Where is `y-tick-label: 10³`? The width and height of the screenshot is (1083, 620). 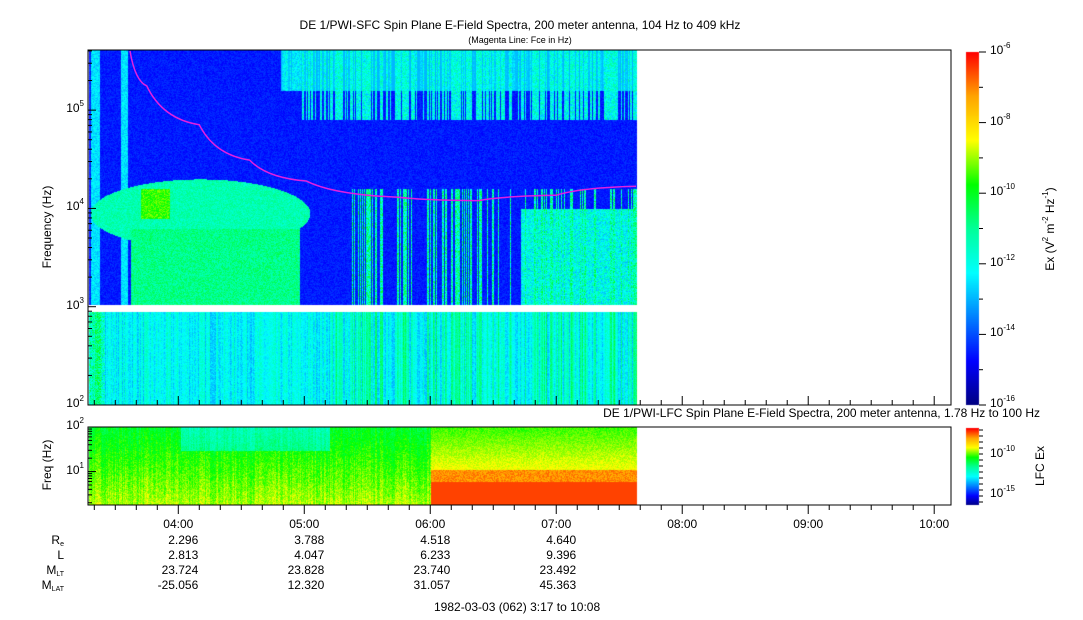
y-tick-label: 10³ is located at coordinates (75, 303).